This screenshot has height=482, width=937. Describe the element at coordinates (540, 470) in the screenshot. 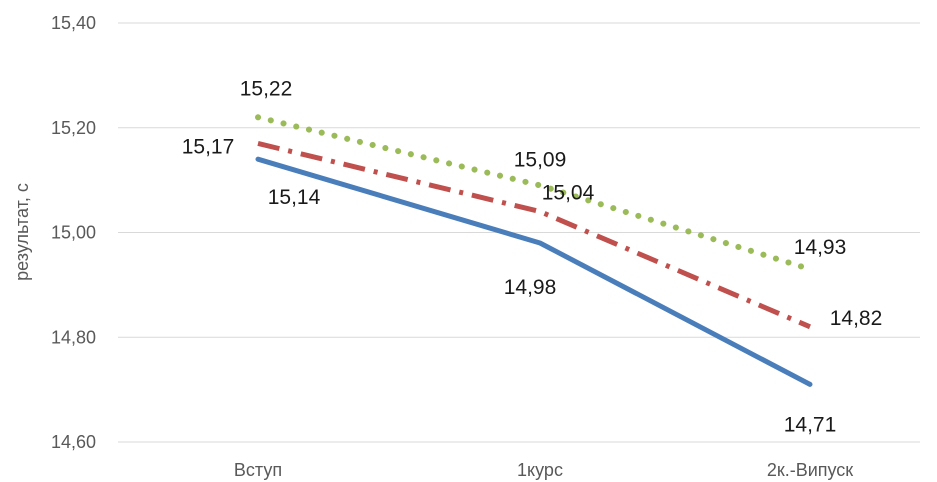

I see `x-tick-label: 1курс` at that location.